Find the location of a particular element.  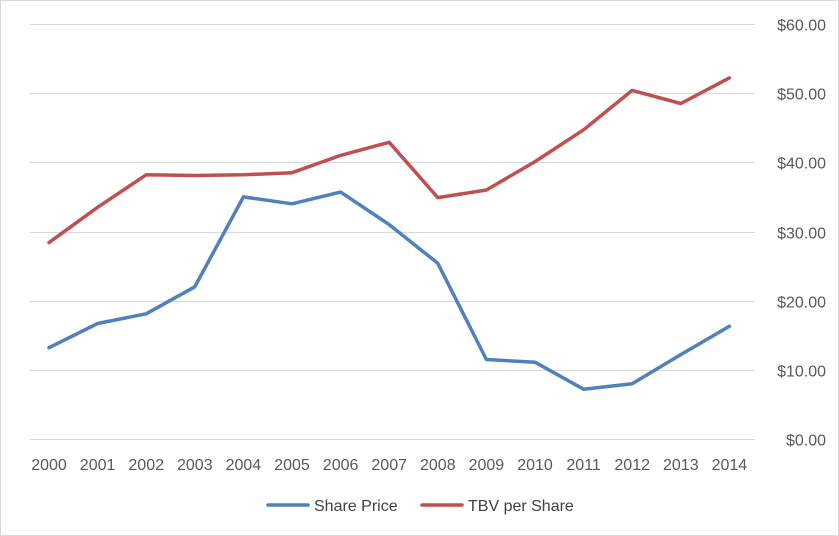

y-tick-label: $60.00 is located at coordinates (801, 26).